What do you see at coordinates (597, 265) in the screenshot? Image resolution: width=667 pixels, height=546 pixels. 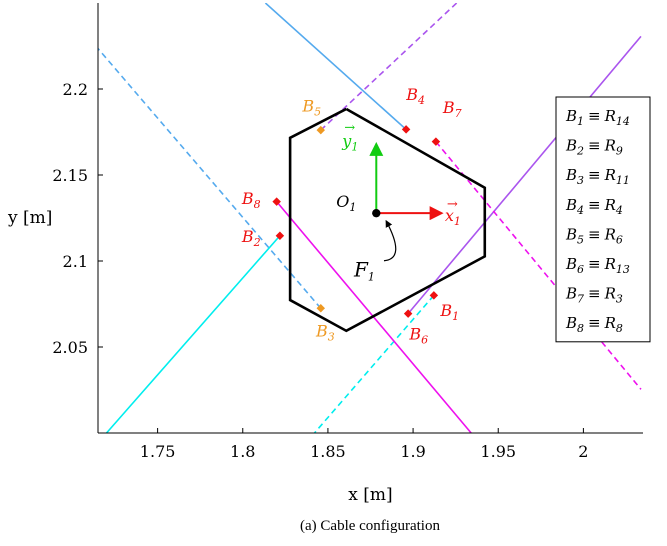 I see `legend-entry: B6 ≡ R13` at bounding box center [597, 265].